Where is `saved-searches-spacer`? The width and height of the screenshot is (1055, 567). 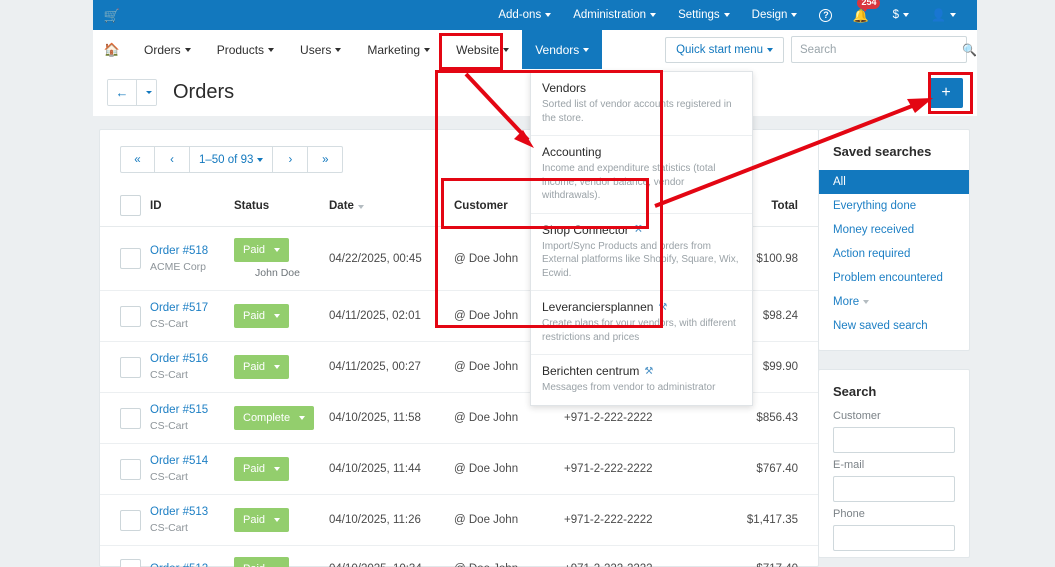
saved-searches-spacer is located at coordinates (894, 344).